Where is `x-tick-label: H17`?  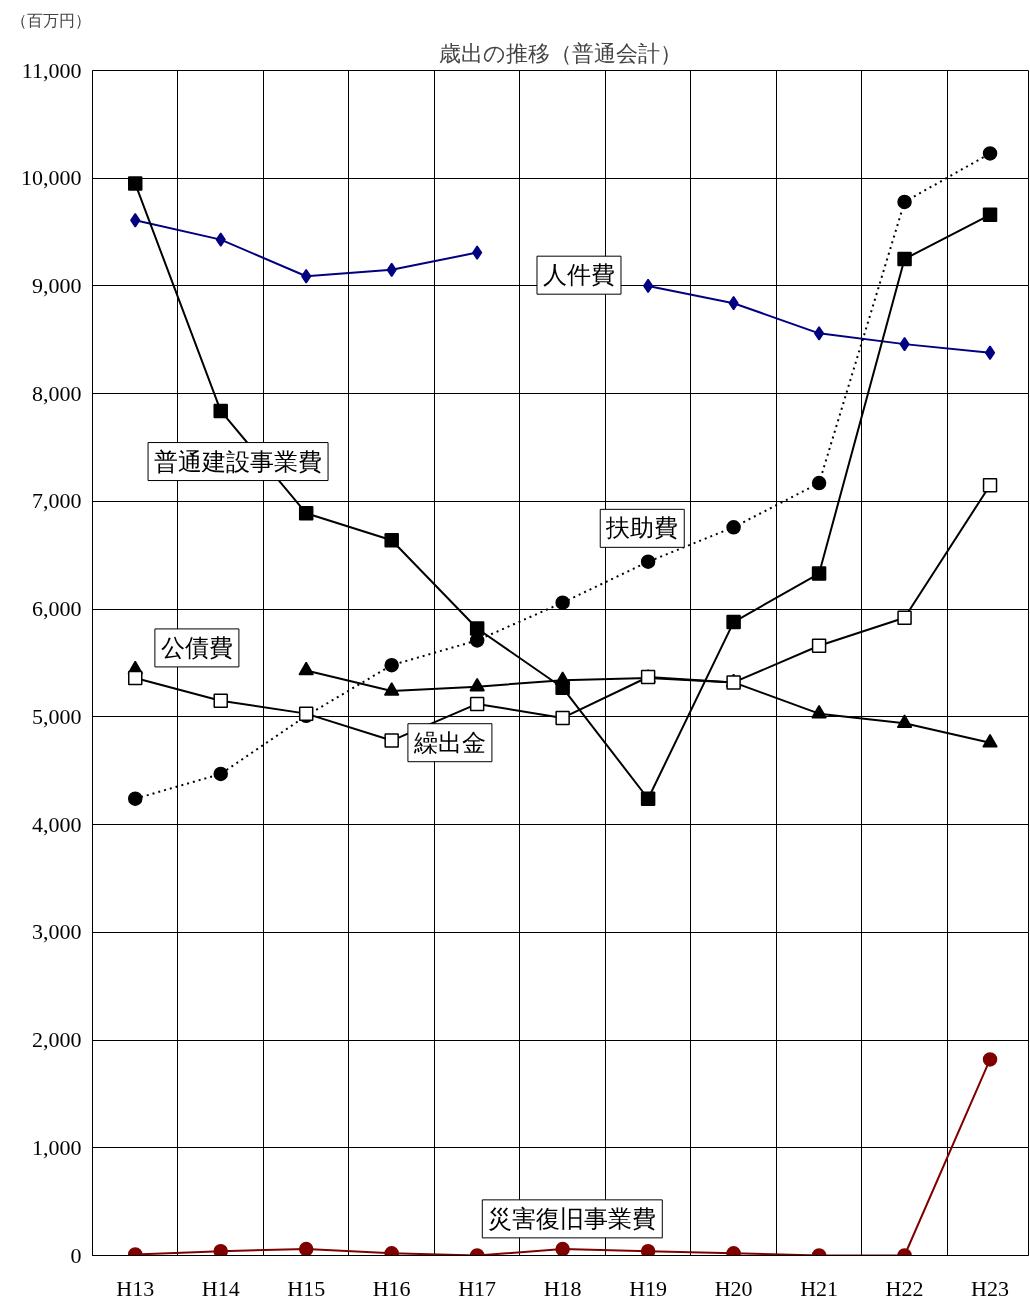
x-tick-label: H17 is located at coordinates (477, 1288).